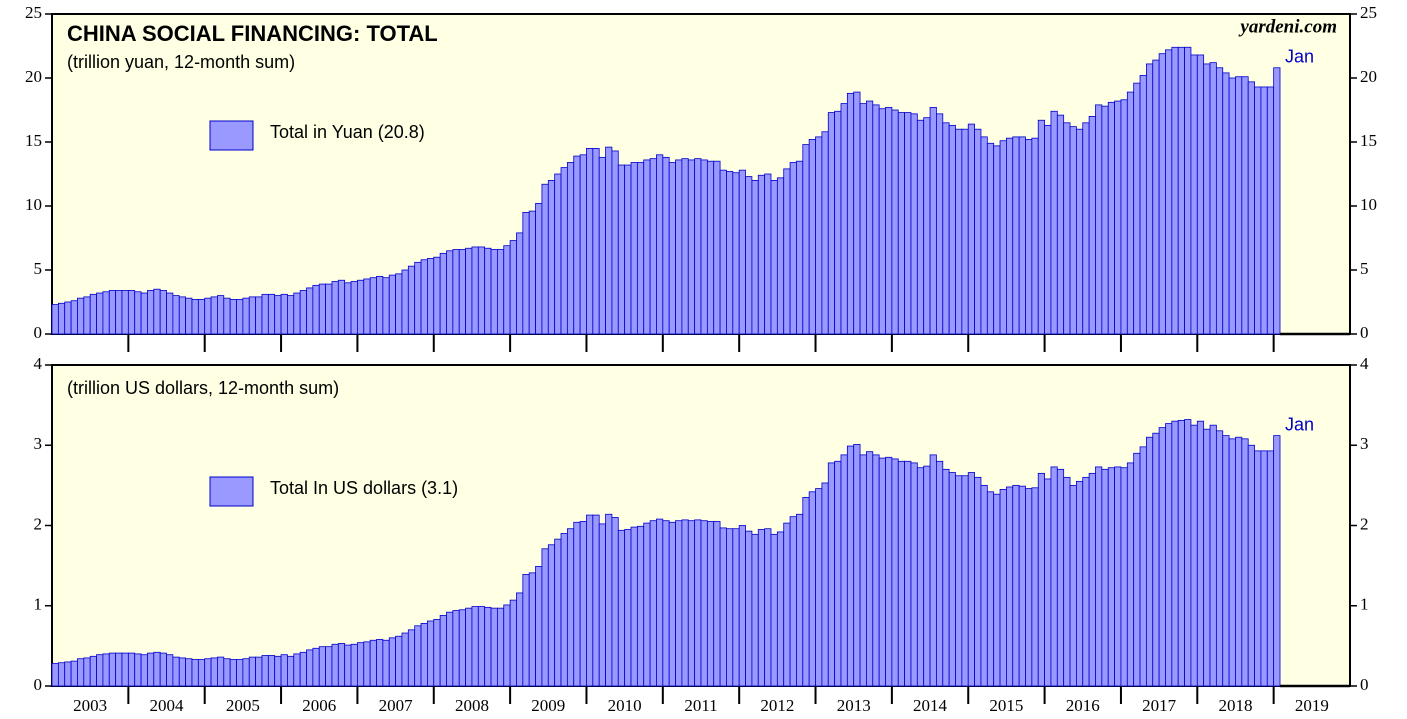 Image resolution: width=1407 pixels, height=719 pixels. I want to click on y-tick-label: 20, so click(33, 76).